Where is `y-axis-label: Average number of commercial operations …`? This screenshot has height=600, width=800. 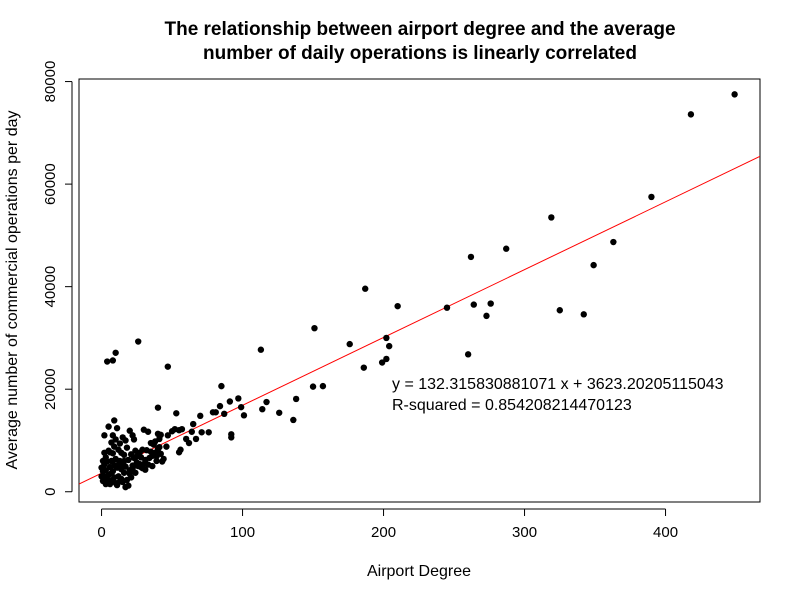 y-axis-label: Average number of commercial operations … is located at coordinates (12, 290).